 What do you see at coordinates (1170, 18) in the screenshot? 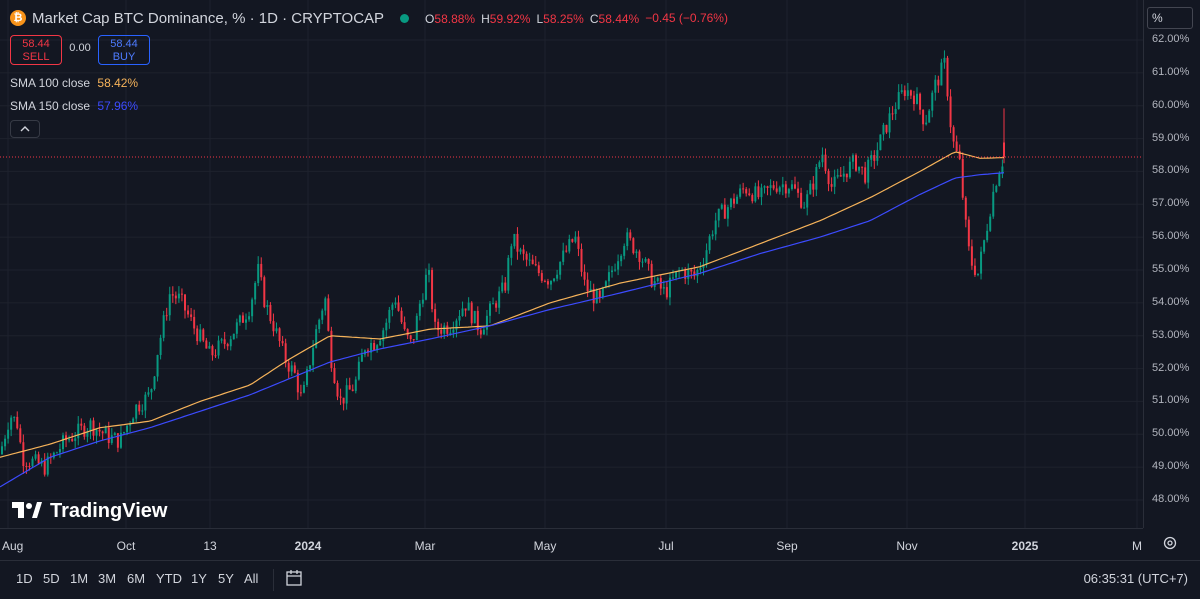
I see `scale-unit-button: %` at bounding box center [1170, 18].